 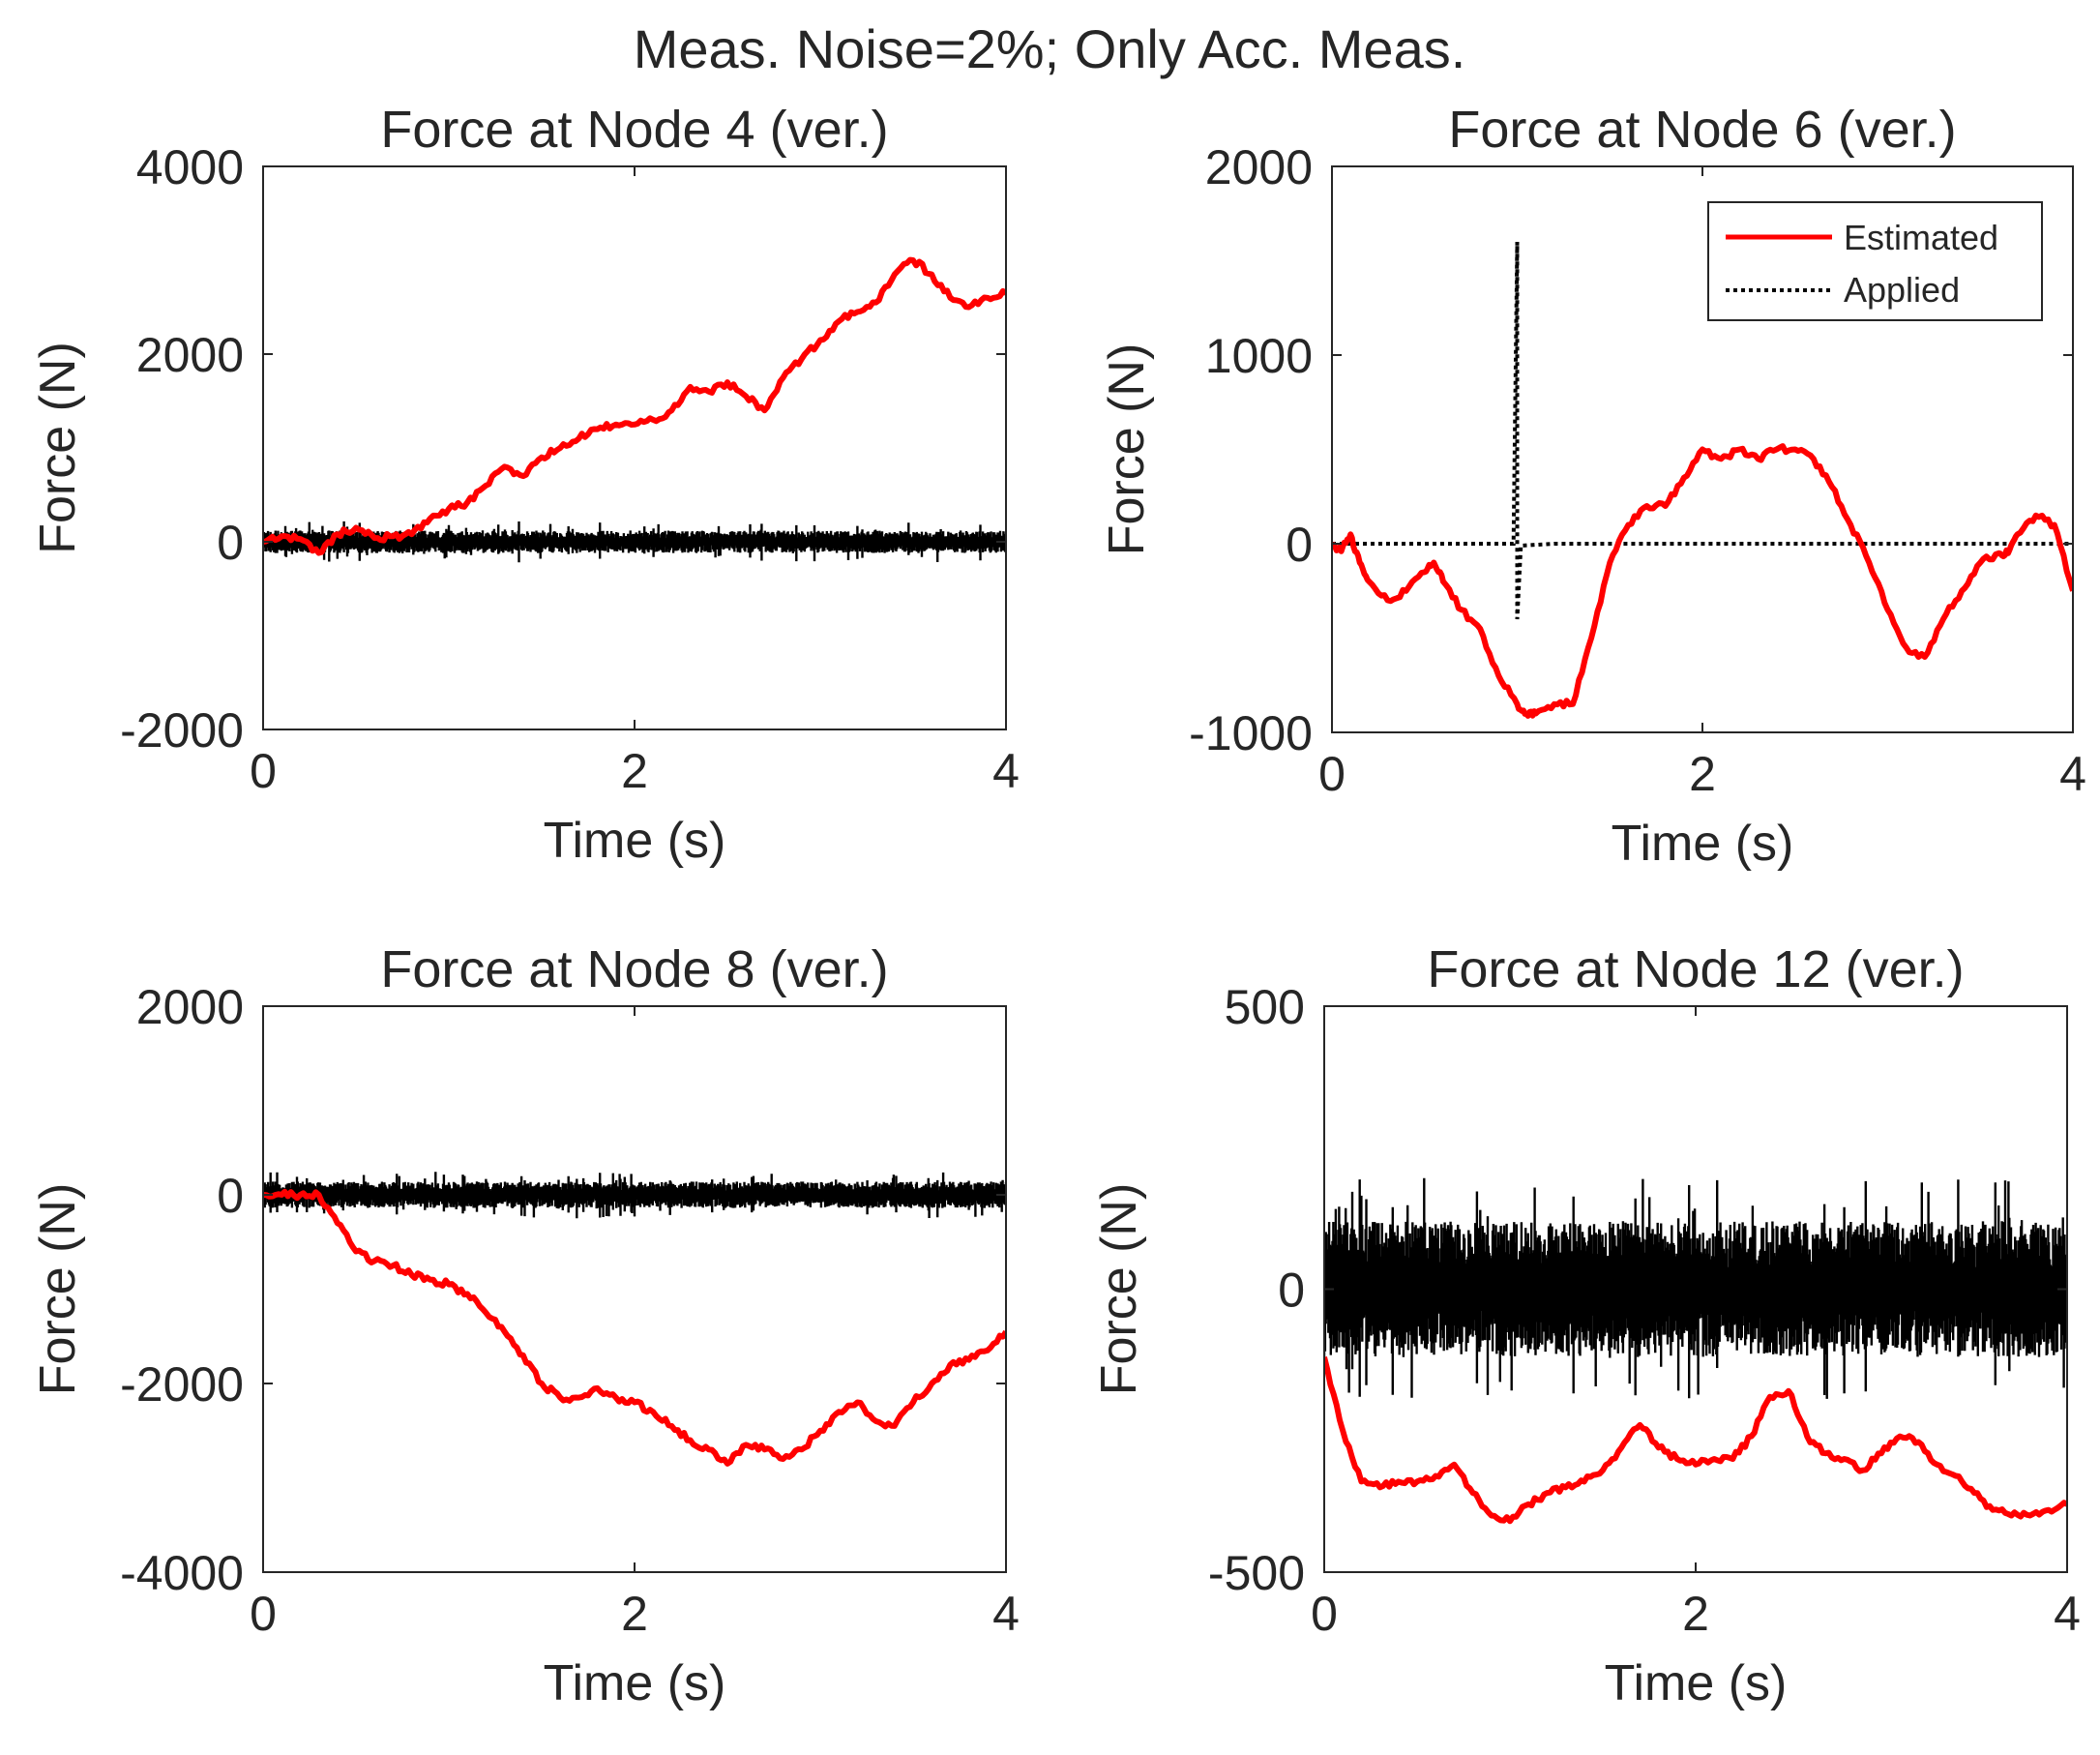 I want to click on panel-title: Force at Node 8 (ver.), so click(x=634, y=969).